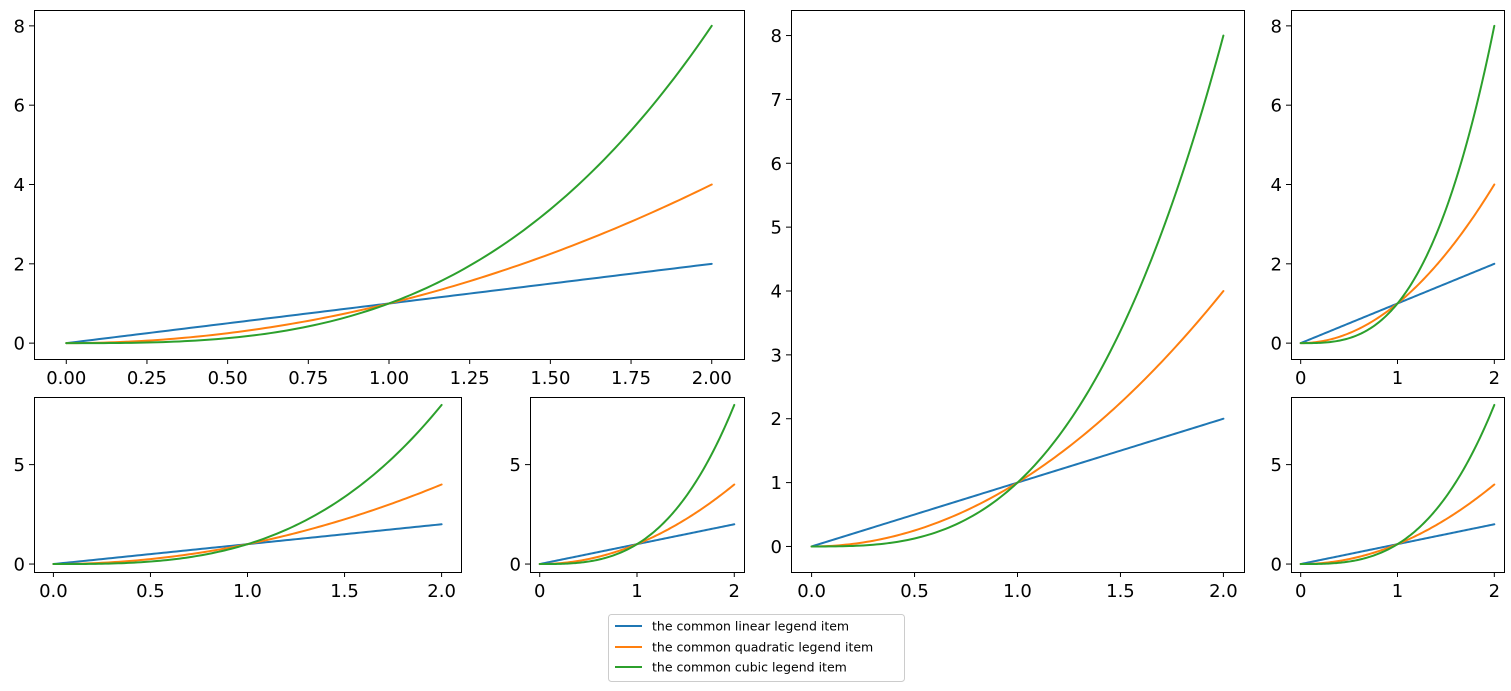 The image size is (1511, 691). I want to click on x-tick-label: 1.00, so click(389, 378).